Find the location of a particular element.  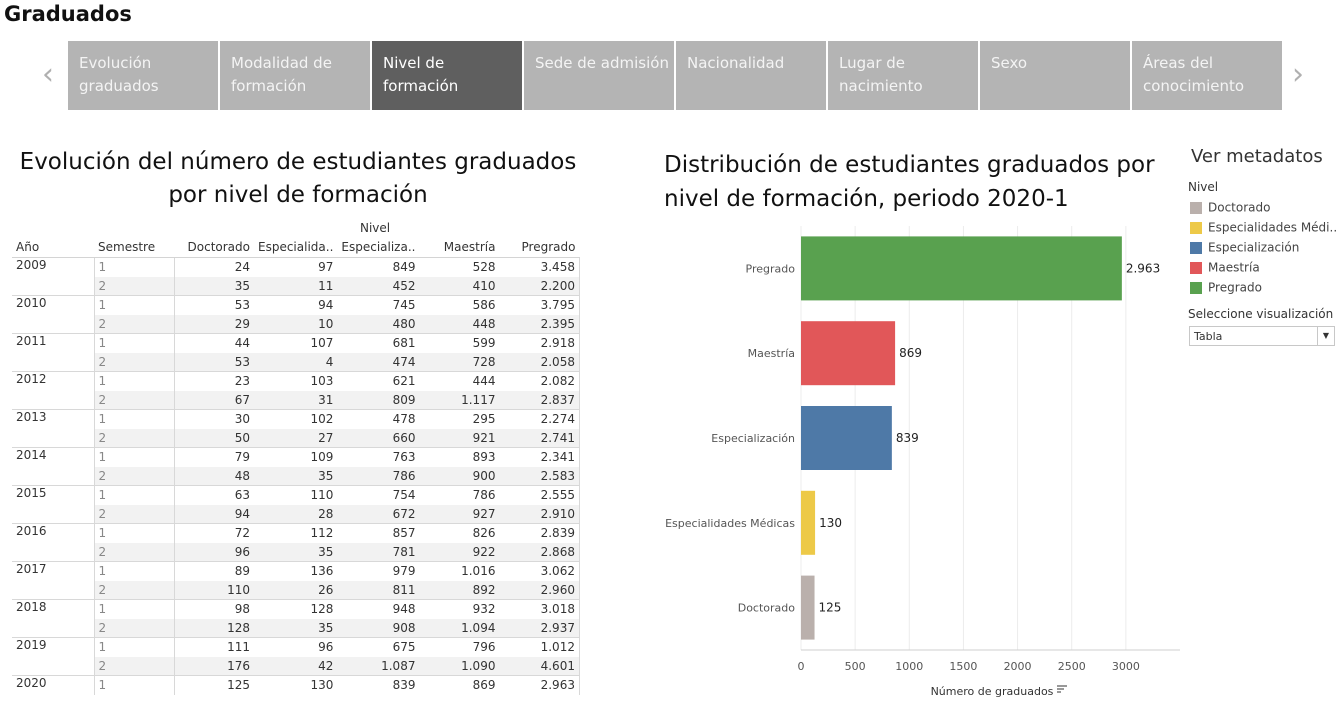

tab-5: Lugar de nacimiento is located at coordinates (903, 75).